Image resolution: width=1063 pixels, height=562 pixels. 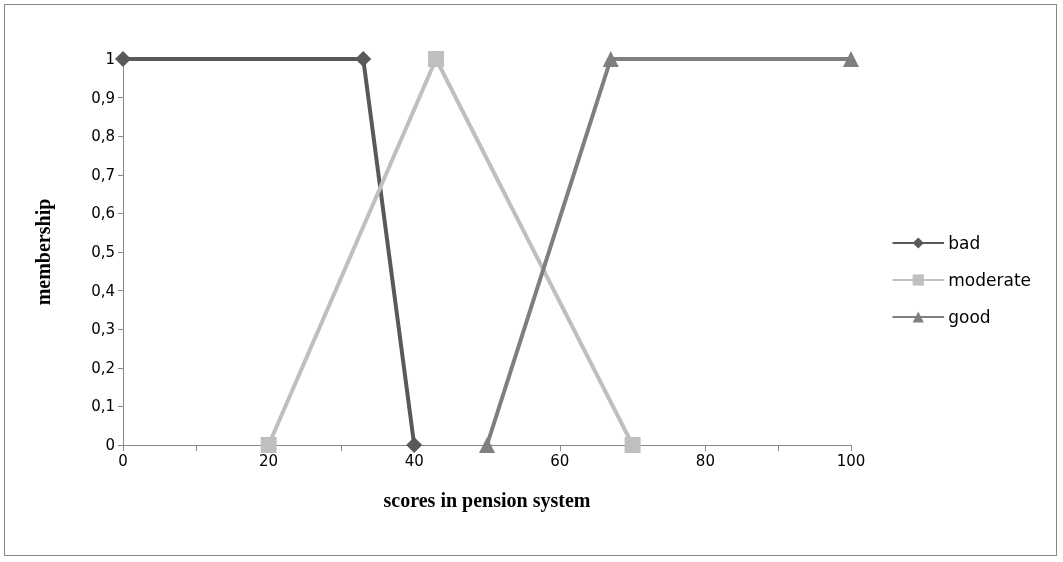 What do you see at coordinates (487, 500) in the screenshot?
I see `x-axis-title: scores in pension system` at bounding box center [487, 500].